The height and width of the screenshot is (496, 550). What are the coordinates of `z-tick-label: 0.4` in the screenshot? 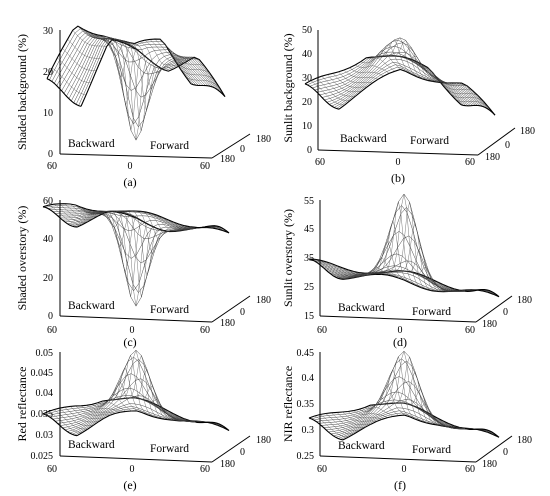 It's located at (308, 378).